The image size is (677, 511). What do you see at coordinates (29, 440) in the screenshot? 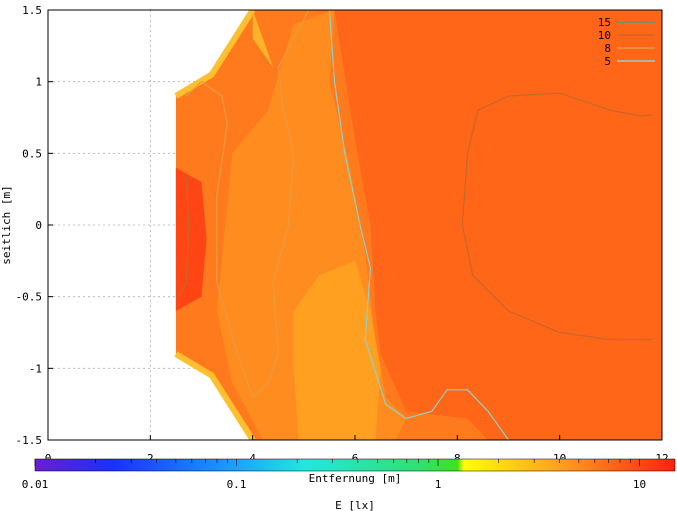
I see `y-tick-label: -1.5` at bounding box center [29, 440].